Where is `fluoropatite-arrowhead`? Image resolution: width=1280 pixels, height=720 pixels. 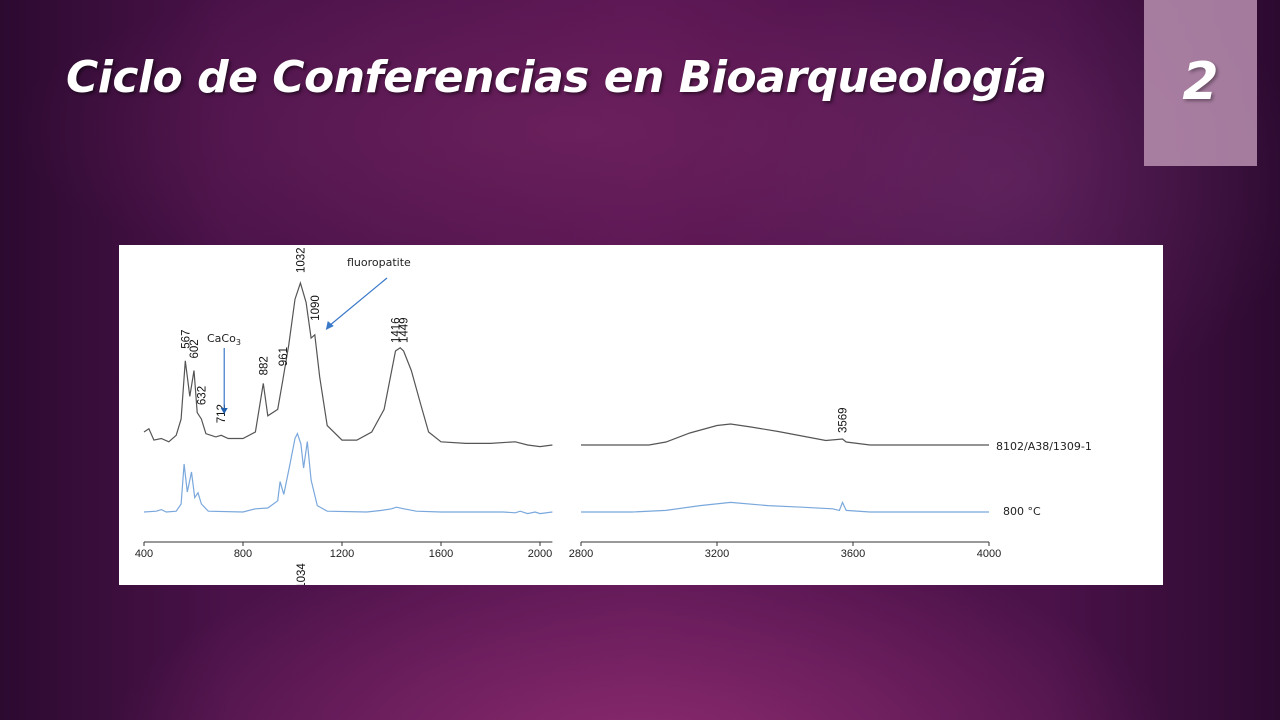 fluoropatite-arrowhead is located at coordinates (329, 325).